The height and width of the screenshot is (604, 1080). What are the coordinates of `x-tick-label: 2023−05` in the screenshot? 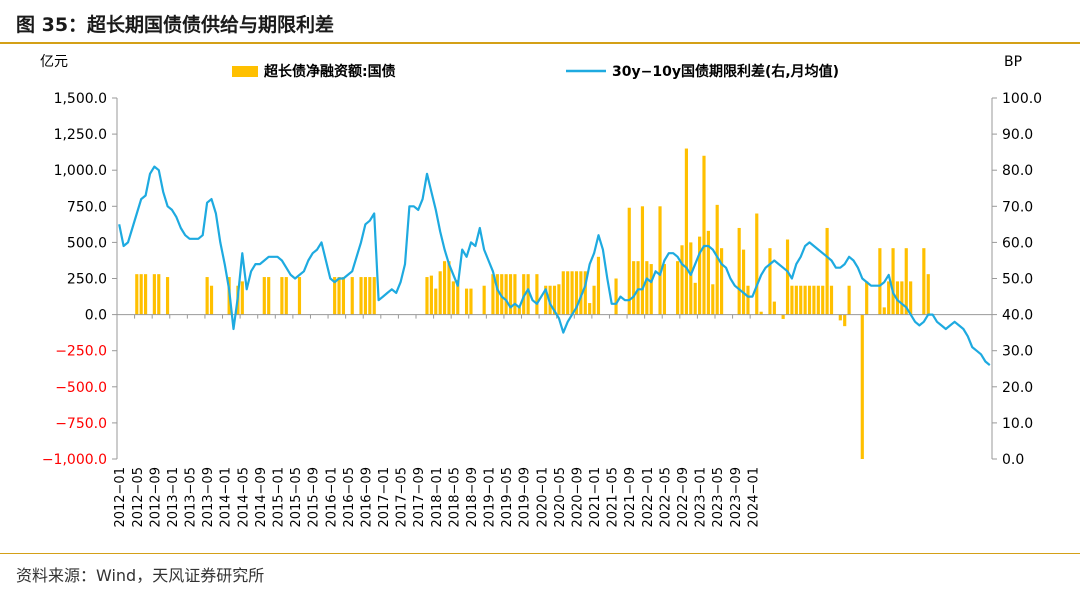 It's located at (718, 497).